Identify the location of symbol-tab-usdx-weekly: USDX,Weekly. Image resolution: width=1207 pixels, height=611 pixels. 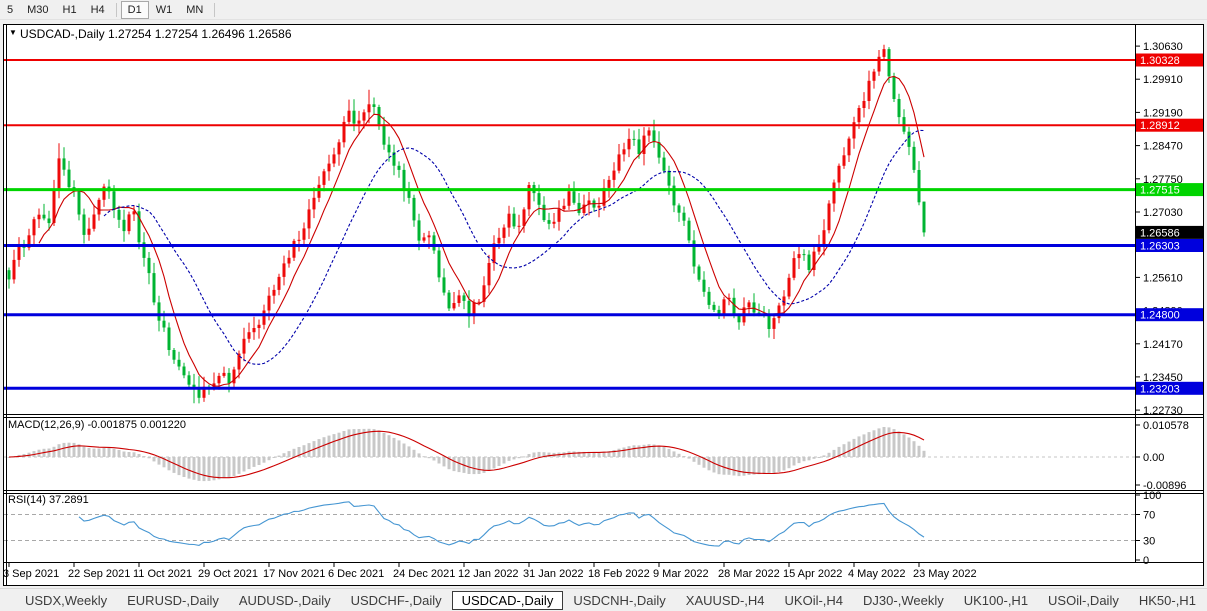
(66, 600).